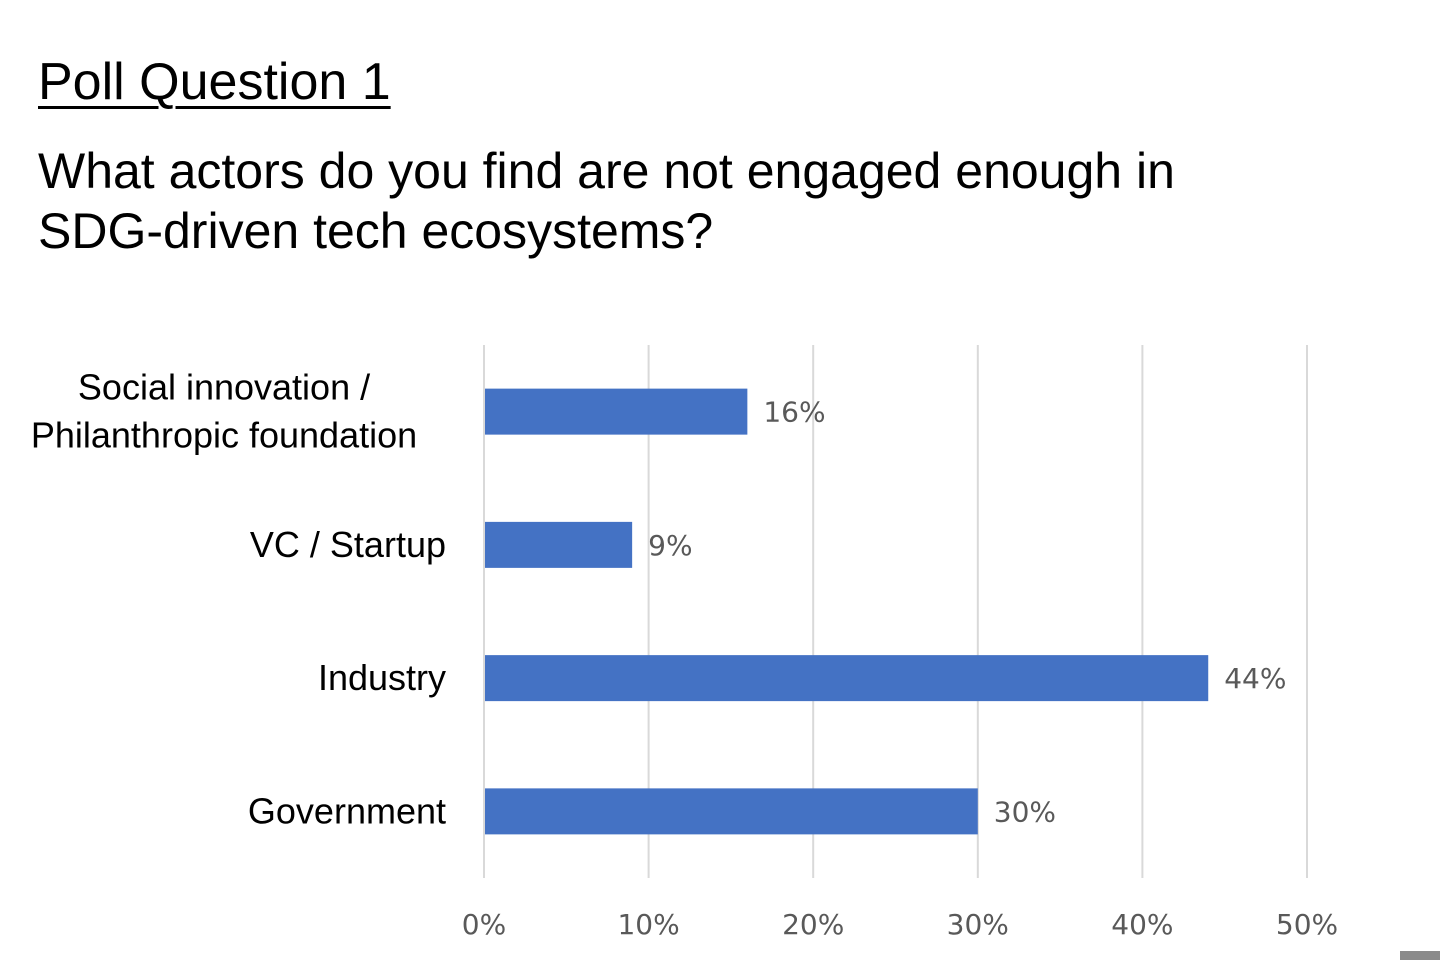  I want to click on category-label: Government, so click(347, 810).